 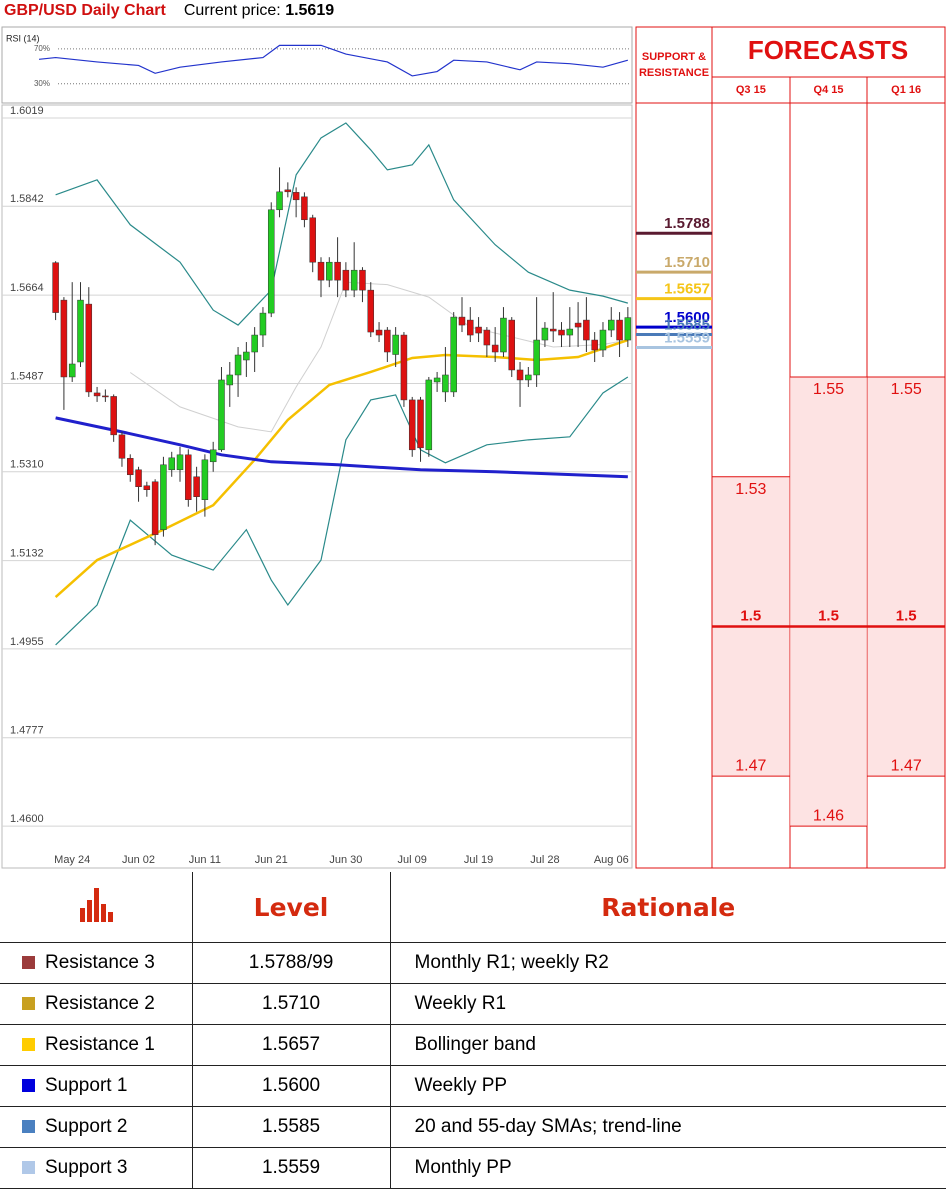 What do you see at coordinates (290, 963) in the screenshot?
I see `level-value: 1.5788/99` at bounding box center [290, 963].